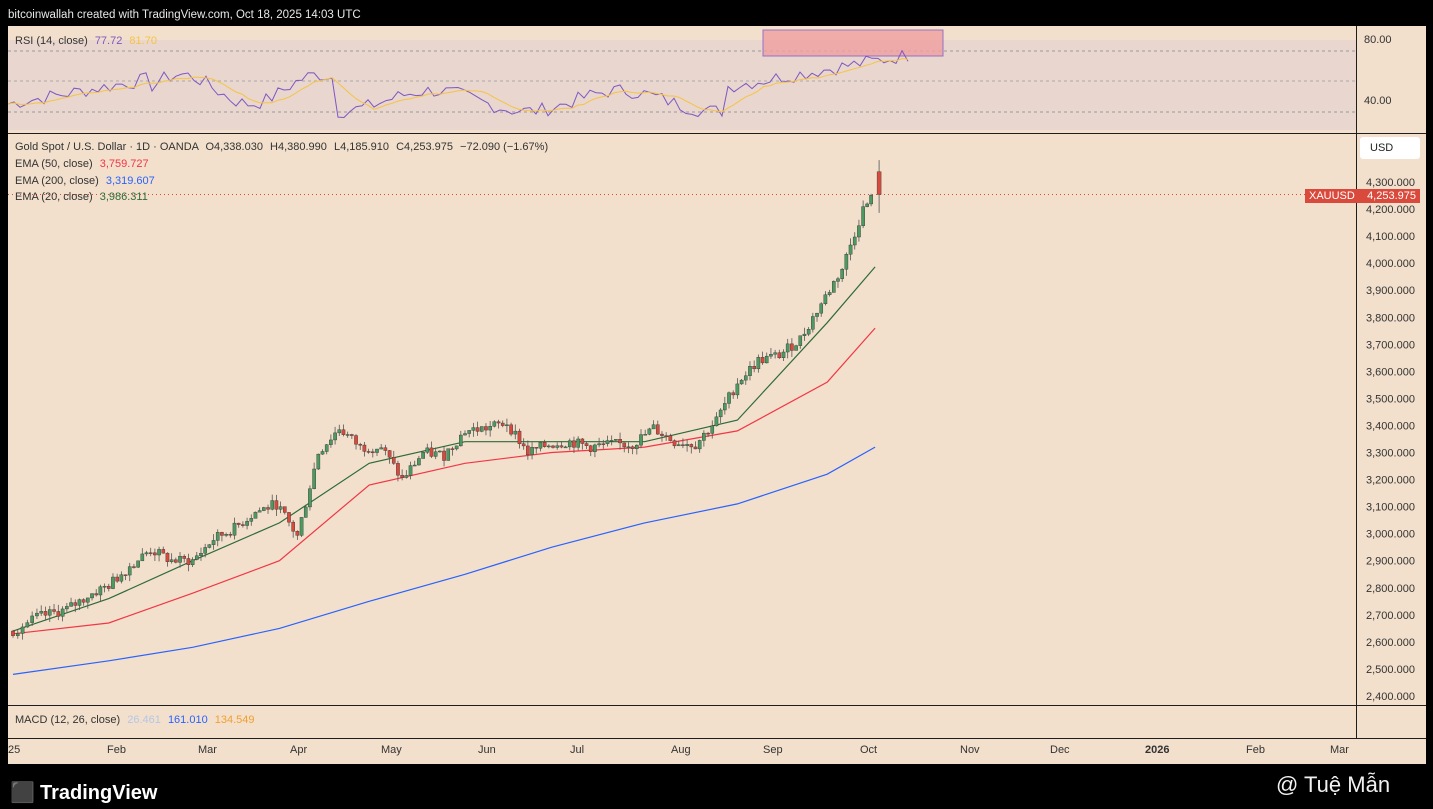 This screenshot has width=1433, height=809. What do you see at coordinates (54, 164) in the screenshot?
I see `ema50-label: EMA (50, close)` at bounding box center [54, 164].